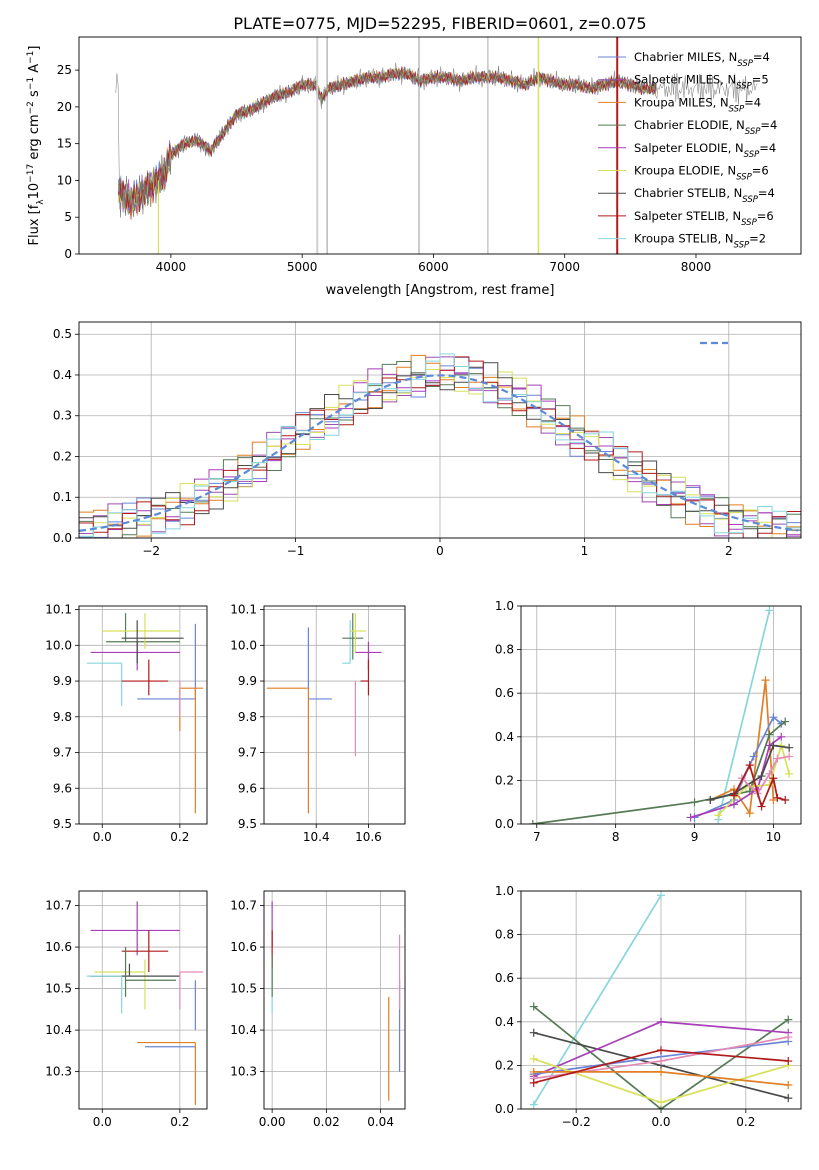 Image resolution: width=819 pixels, height=1170 pixels. Describe the element at coordinates (689, 125) in the screenshot. I see `legend-label-part: Chabrier ELODIE, N` at that location.